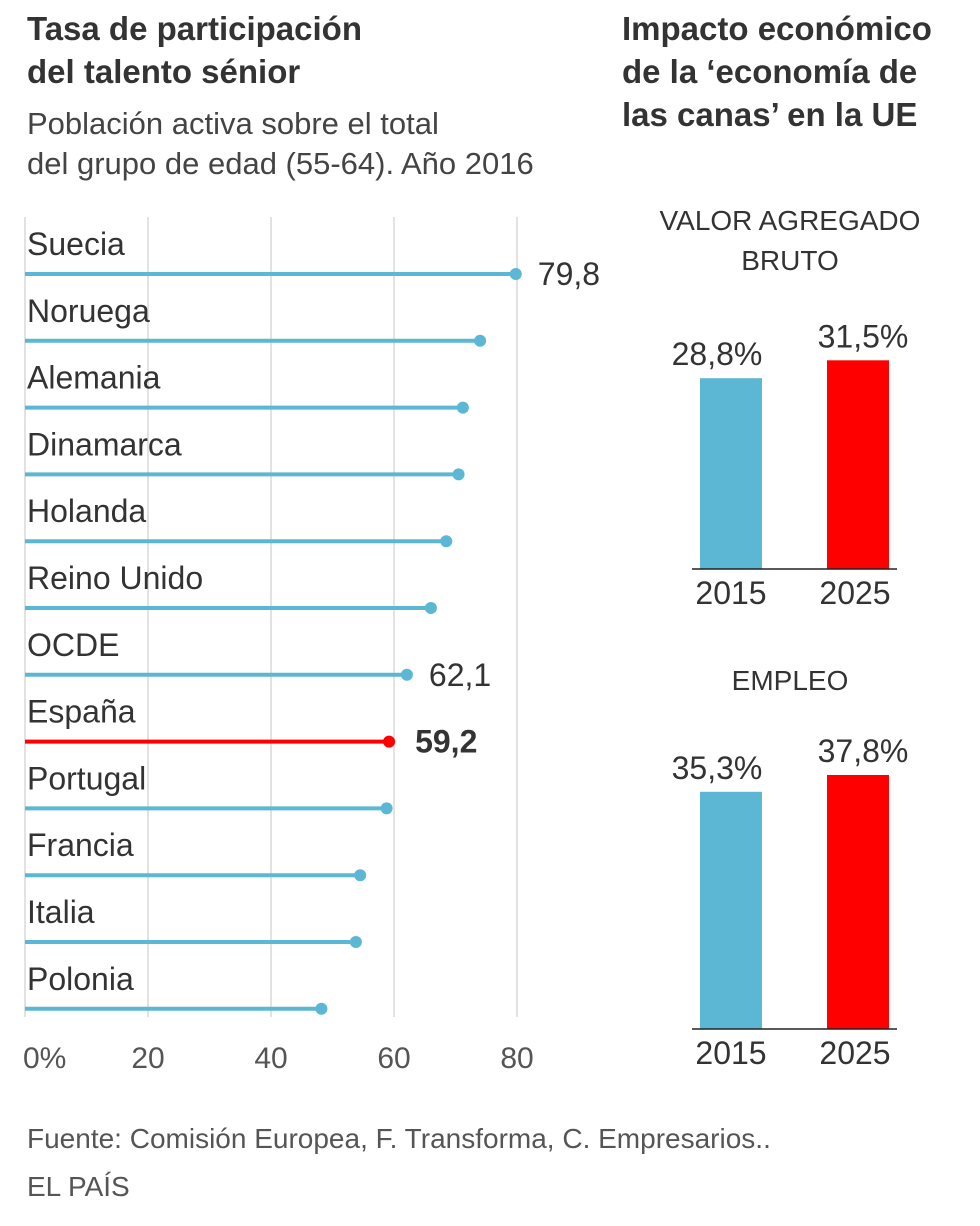 Image resolution: width=980 pixels, height=1226 pixels. Describe the element at coordinates (770, 71) in the screenshot. I see `right-title-line-2: de la ‘economía de` at that location.